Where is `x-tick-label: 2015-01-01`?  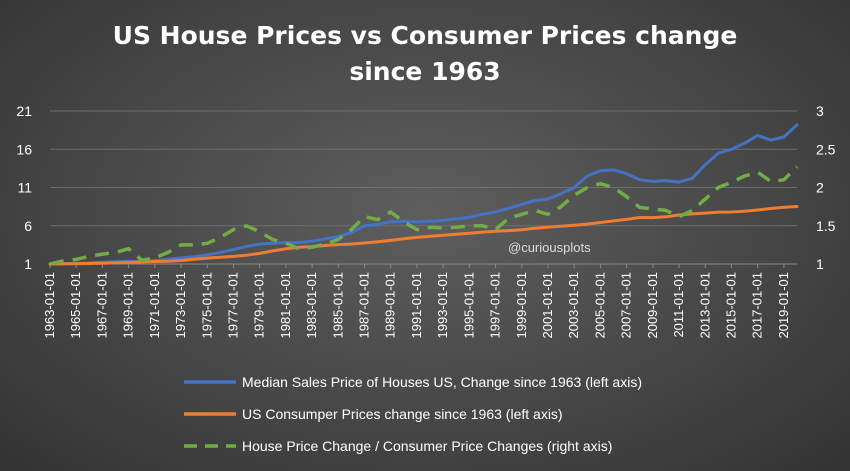
x-tick-label: 2015-01-01 is located at coordinates (730, 305).